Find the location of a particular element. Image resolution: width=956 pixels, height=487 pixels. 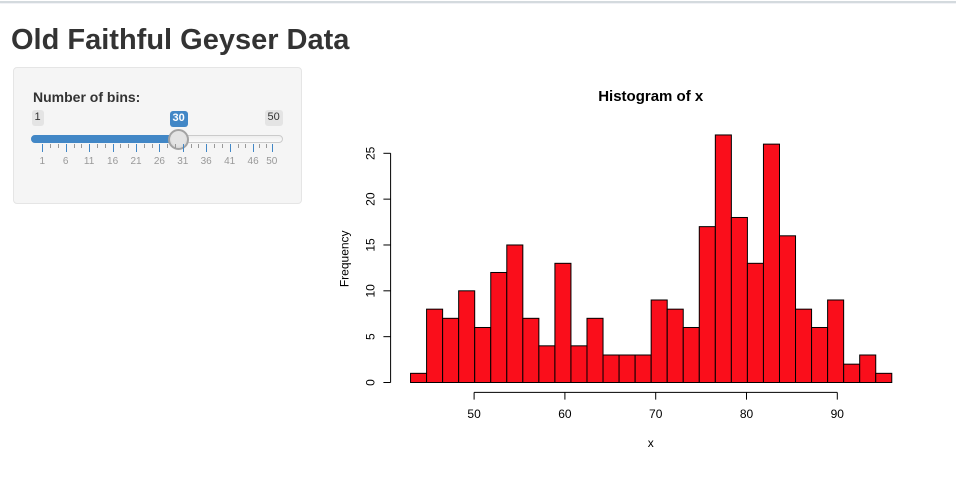

svg-text: 50 is located at coordinates (474, 414).